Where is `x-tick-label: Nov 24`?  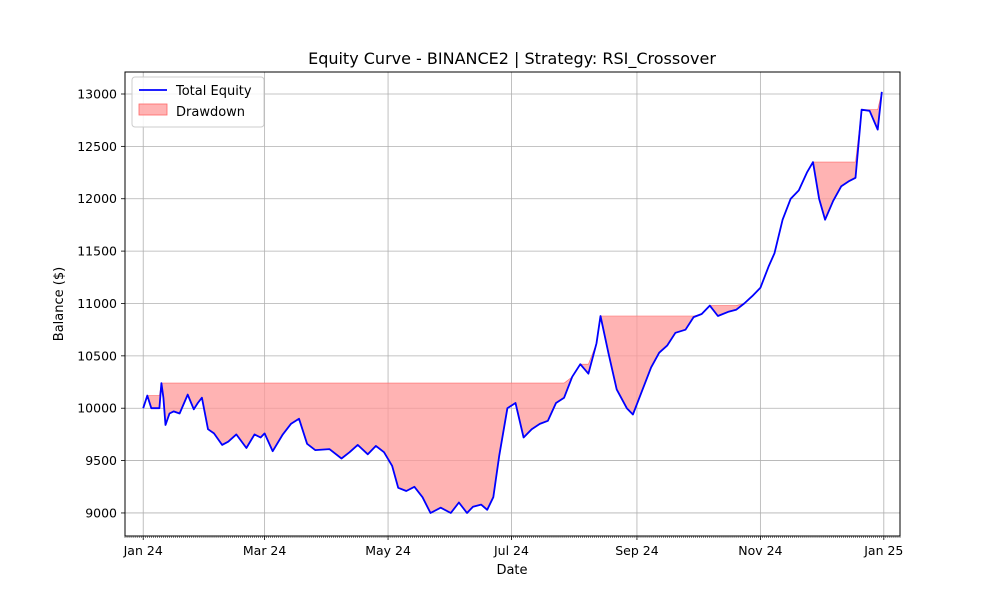
x-tick-label: Nov 24 is located at coordinates (760, 550).